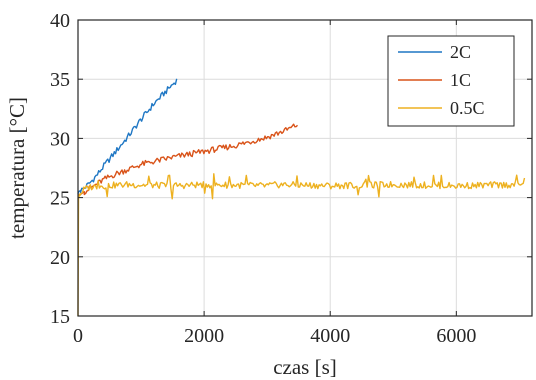 This screenshot has width=536, height=380. I want to click on y-tick-label: 35, so click(60, 80).